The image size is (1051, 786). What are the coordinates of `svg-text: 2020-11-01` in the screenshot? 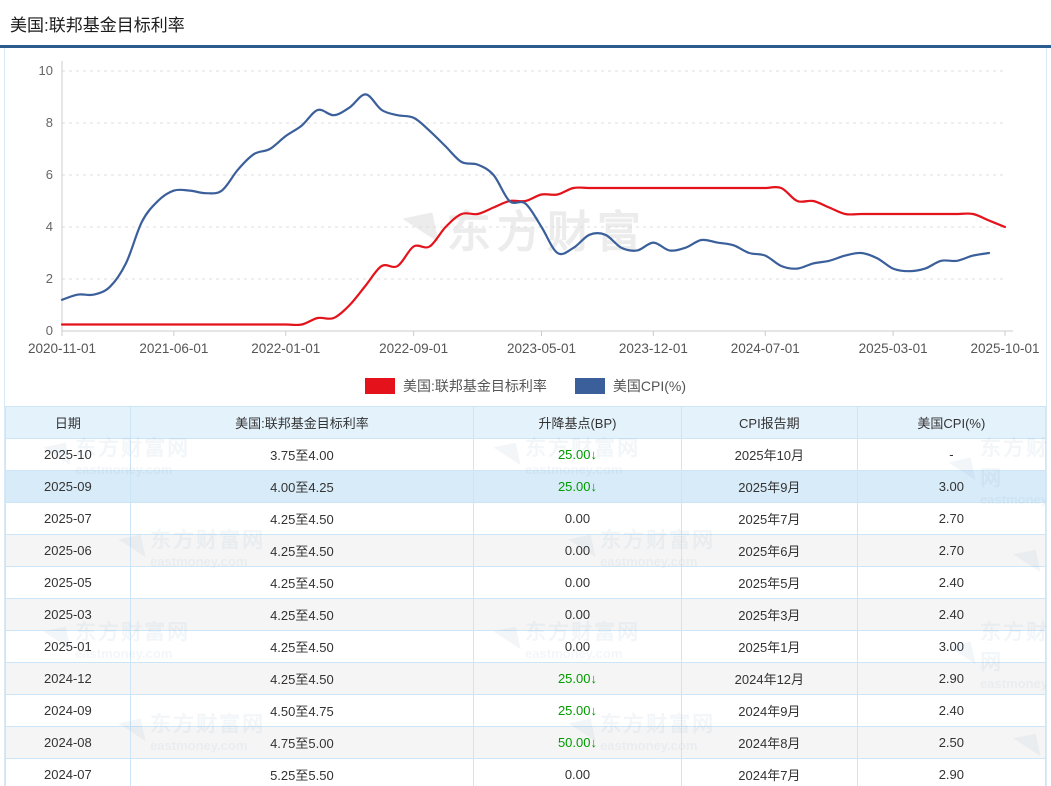 It's located at (62, 348).